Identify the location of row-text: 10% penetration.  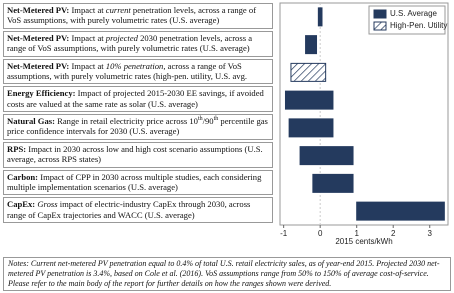
(134, 65).